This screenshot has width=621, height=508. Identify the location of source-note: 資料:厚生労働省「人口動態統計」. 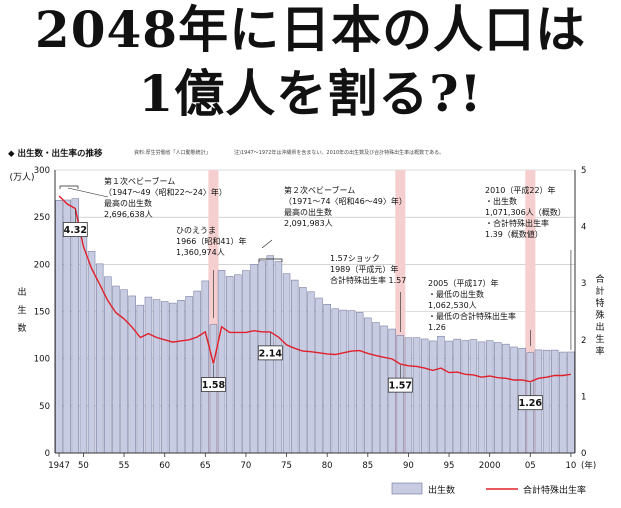
(172, 153).